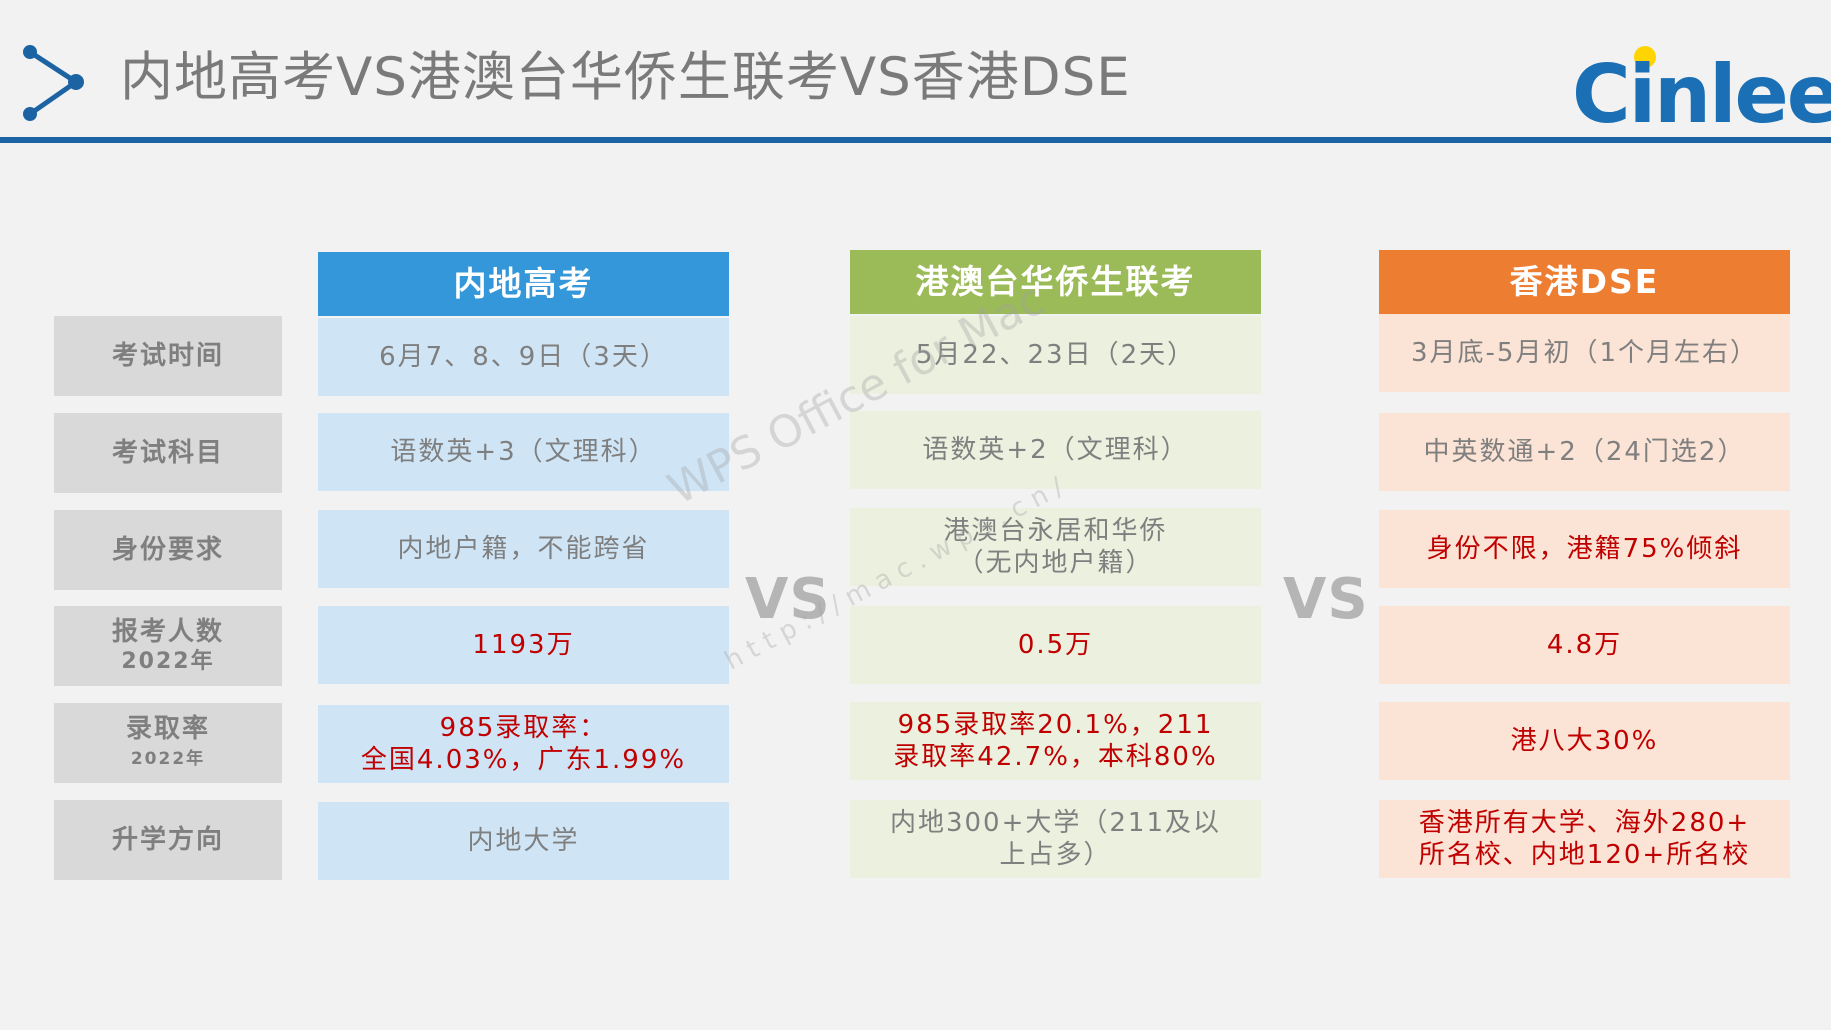  What do you see at coordinates (625, 77) in the screenshot?
I see `page-title: 内地高考VS港澳台华侨生联考VS香港DSE` at bounding box center [625, 77].